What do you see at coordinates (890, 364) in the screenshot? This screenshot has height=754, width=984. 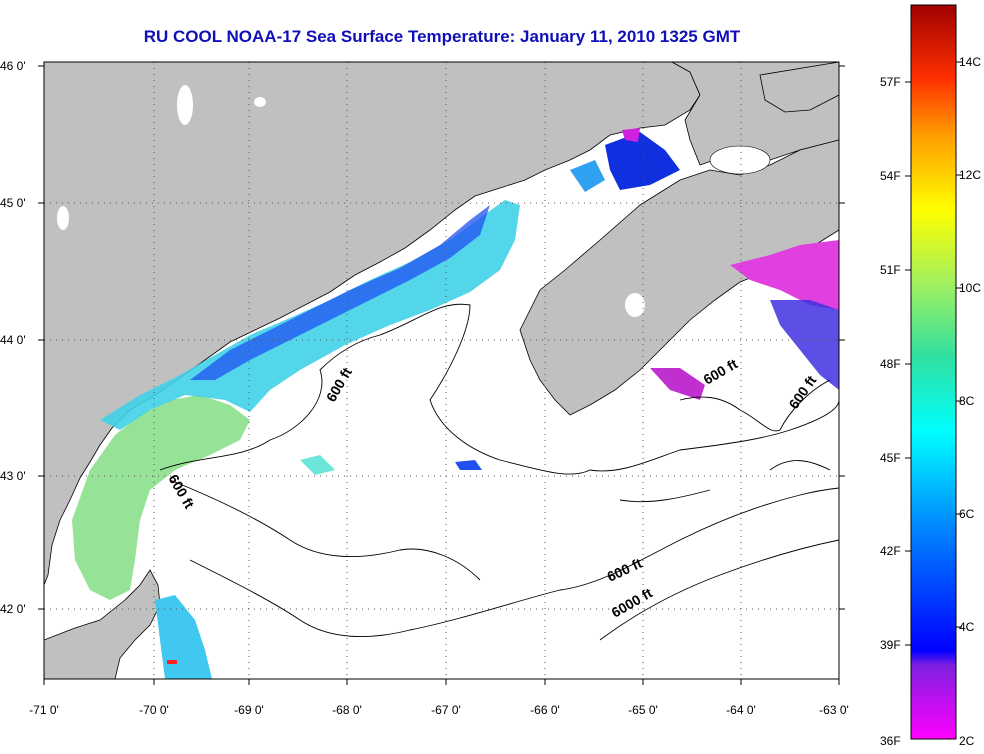 I see `colorbar-f-label: 48F` at bounding box center [890, 364].